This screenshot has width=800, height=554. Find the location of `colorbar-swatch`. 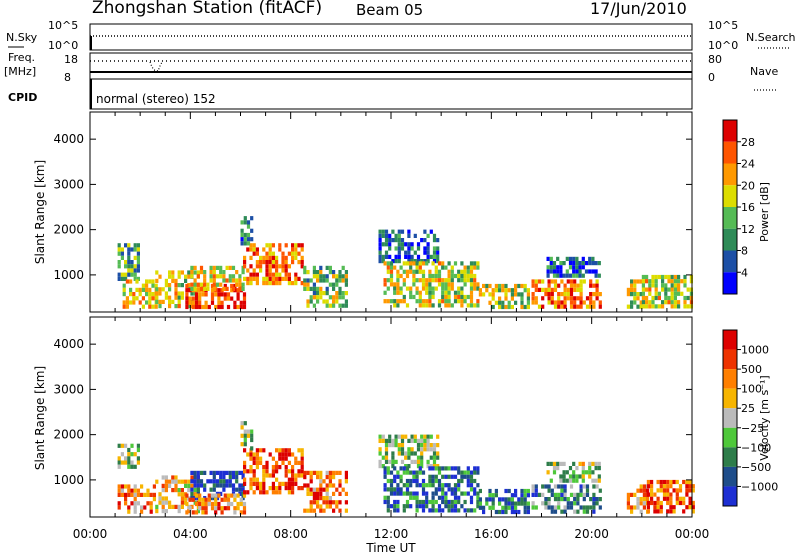

colorbar-swatch is located at coordinates (730, 261).